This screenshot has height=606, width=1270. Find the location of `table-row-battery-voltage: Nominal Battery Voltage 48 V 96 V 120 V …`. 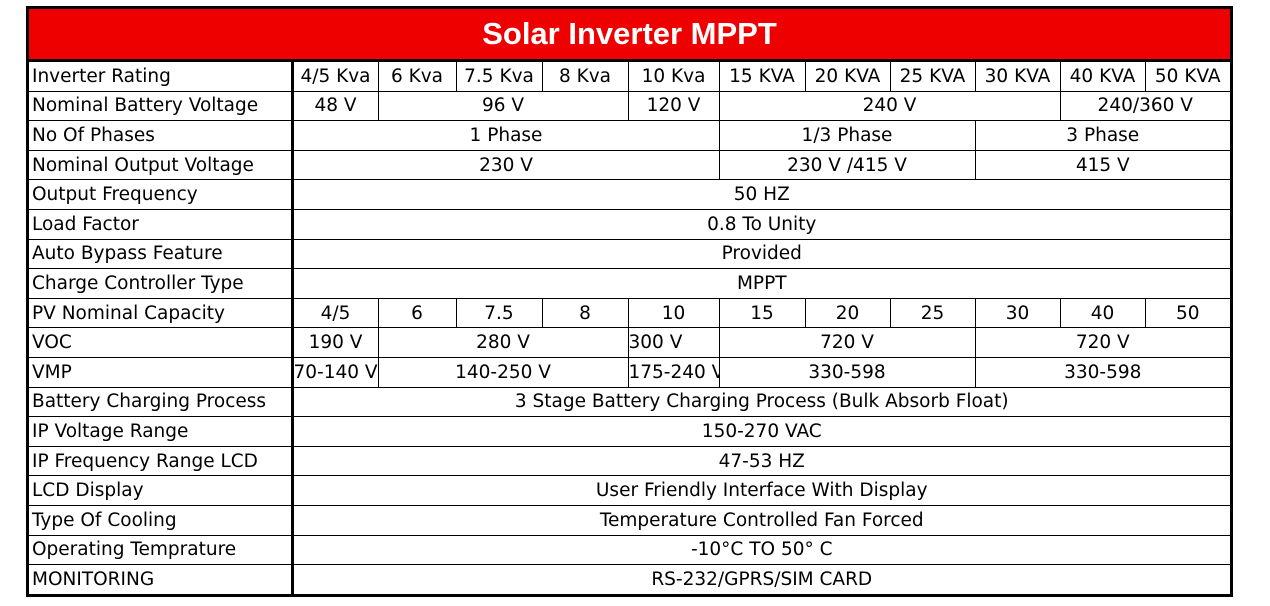

table-row-battery-voltage: Nominal Battery Voltage 48 V 96 V 120 V … is located at coordinates (629, 106).